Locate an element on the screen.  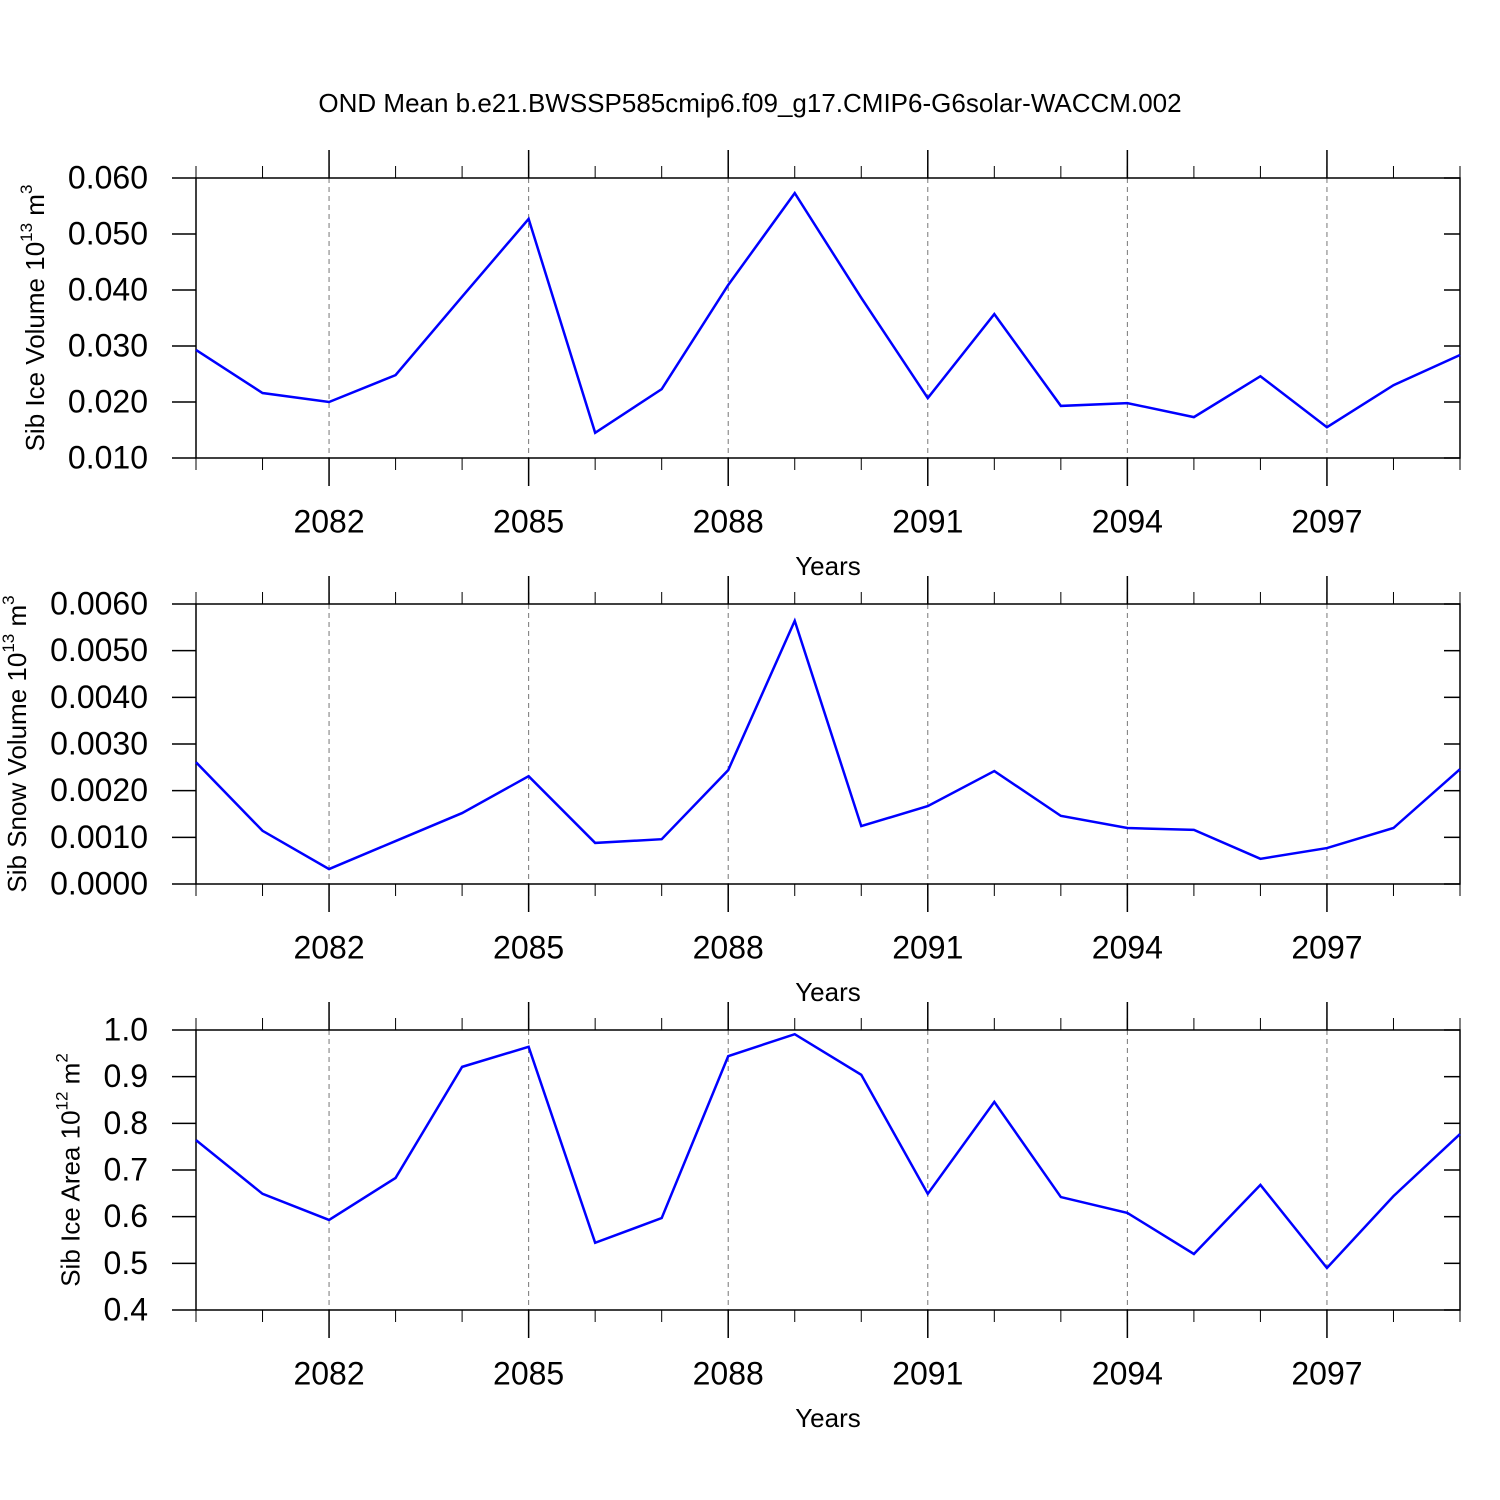
y-tick-label: 0.9 is located at coordinates (126, 1076).